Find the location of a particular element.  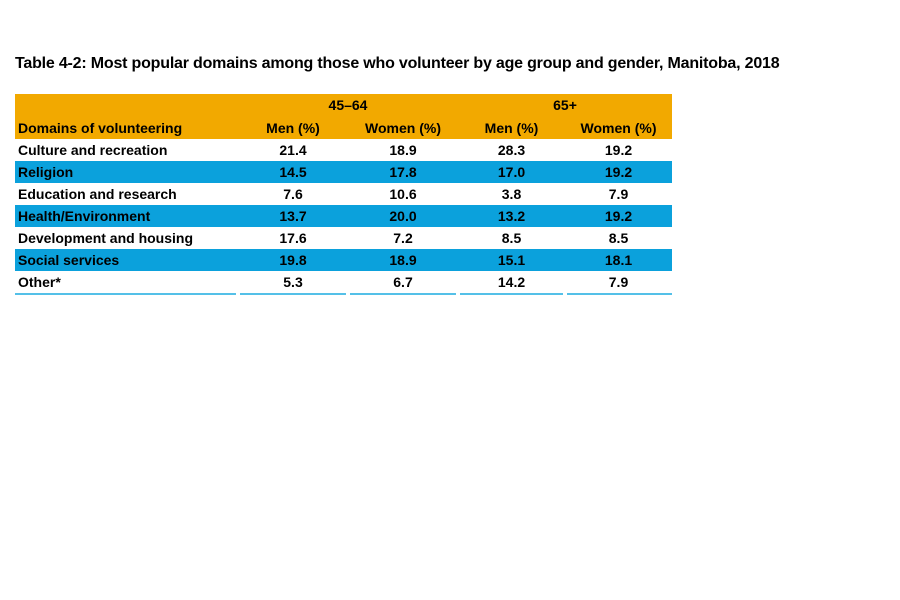

men-45-64-column-header: Men (%) is located at coordinates (293, 127).